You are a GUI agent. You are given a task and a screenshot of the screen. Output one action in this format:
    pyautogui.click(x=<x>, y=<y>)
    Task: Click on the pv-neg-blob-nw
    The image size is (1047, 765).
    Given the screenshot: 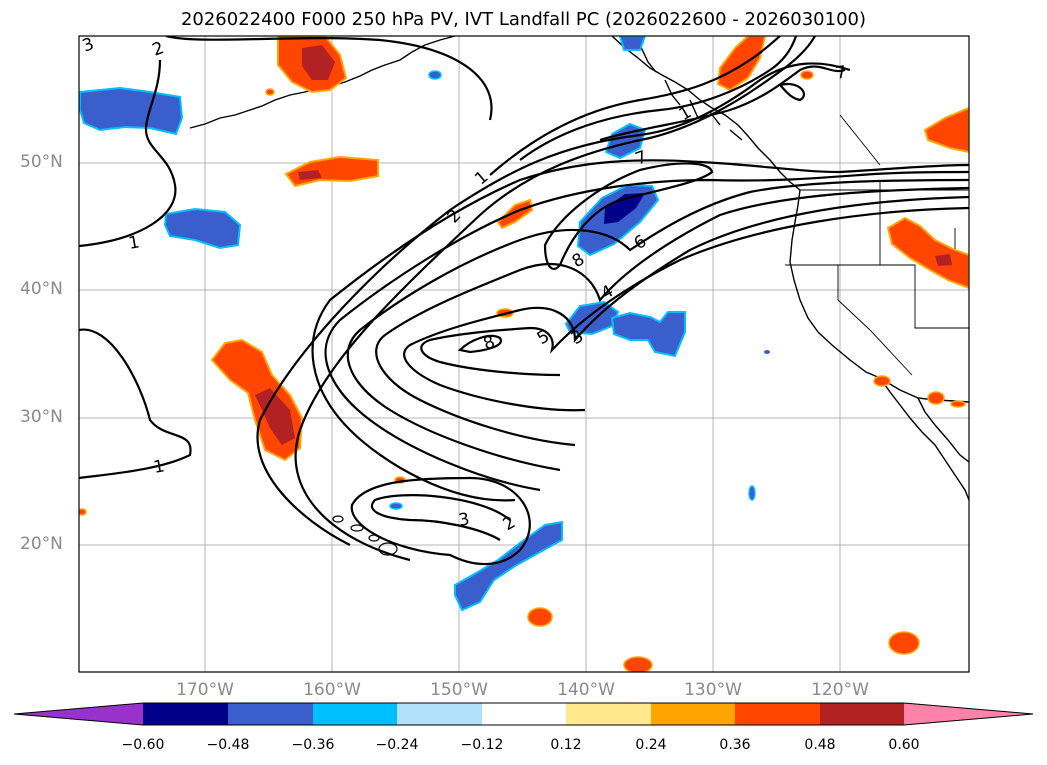 What is the action you would take?
    pyautogui.click(x=131, y=111)
    